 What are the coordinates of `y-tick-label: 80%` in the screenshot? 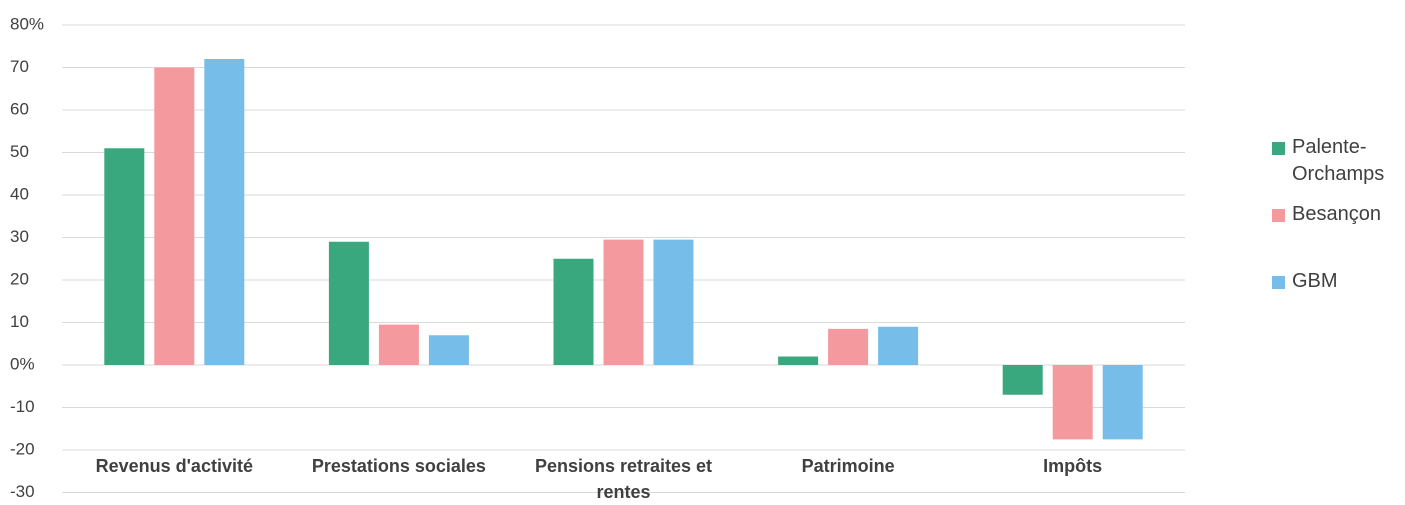 It's located at (27, 23).